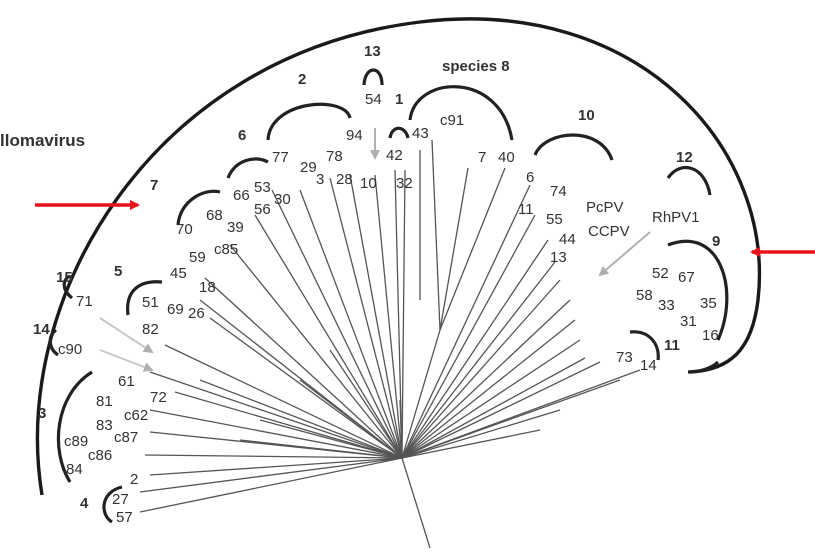 This screenshot has height=556, width=815. Describe the element at coordinates (42, 413) in the screenshot. I see `group-3-label: 3` at that location.